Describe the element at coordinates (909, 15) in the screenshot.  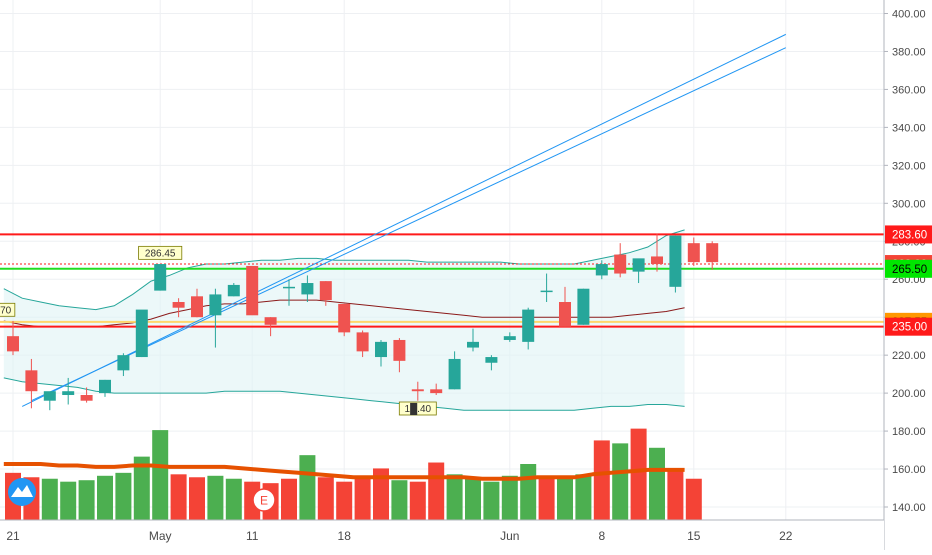
I see `price-tick-label: 400.00` at that location.